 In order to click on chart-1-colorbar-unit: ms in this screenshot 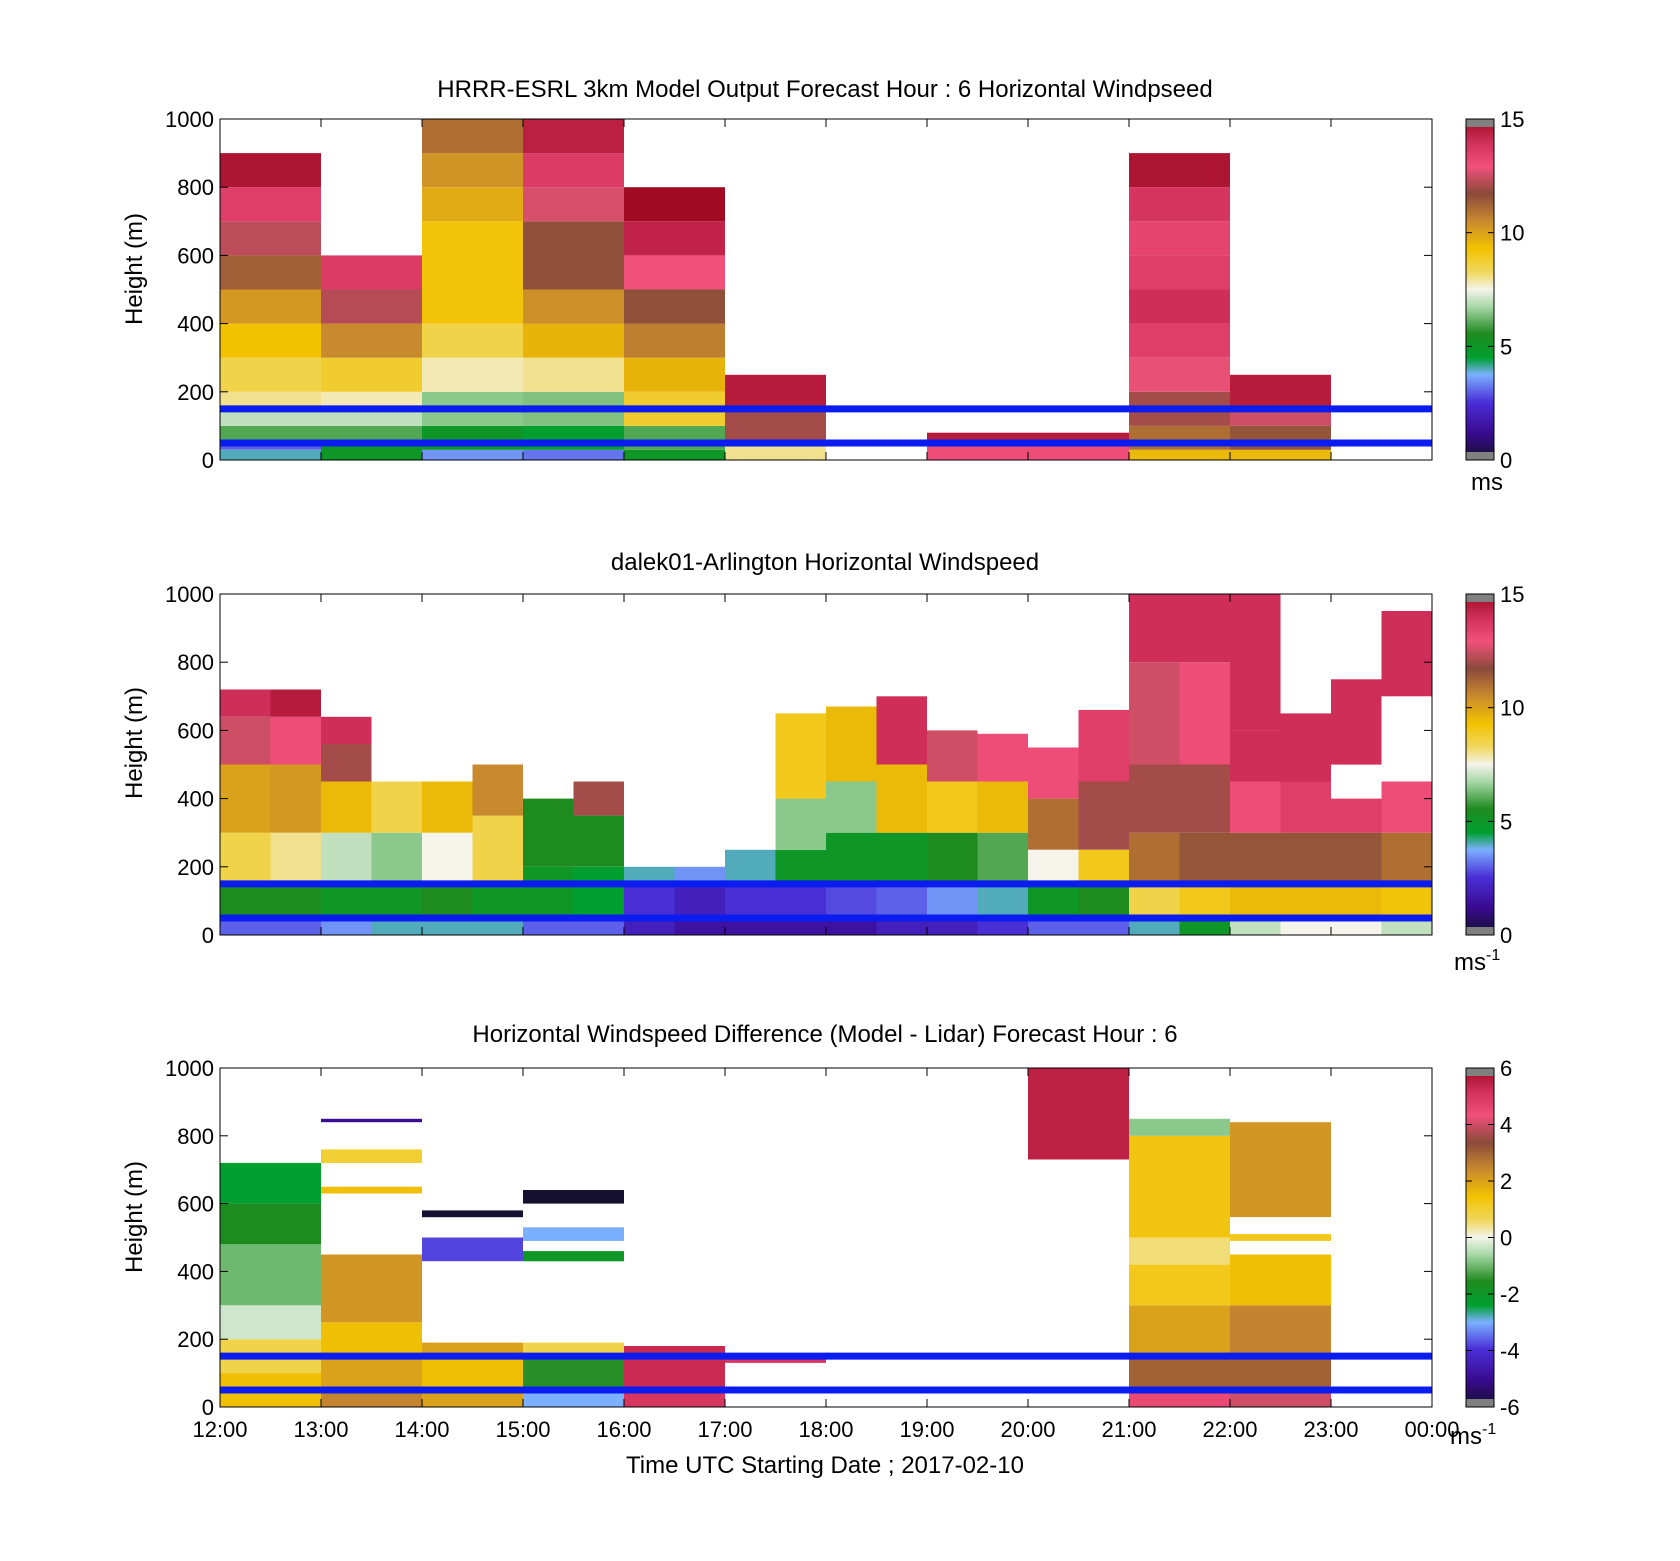, I will do `click(1487, 482)`.